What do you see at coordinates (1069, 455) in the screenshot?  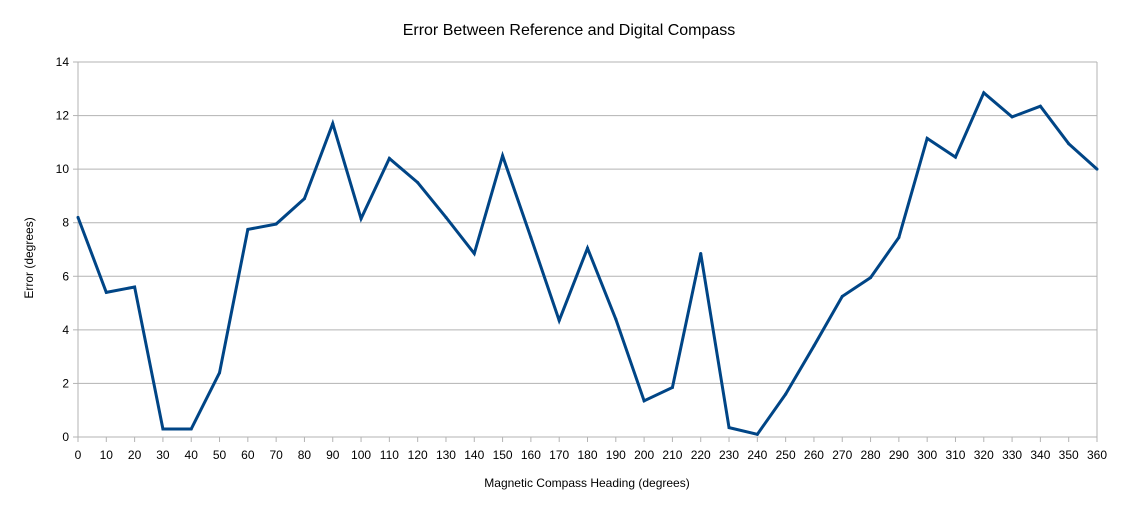 I see `x-tick-label: 350` at bounding box center [1069, 455].